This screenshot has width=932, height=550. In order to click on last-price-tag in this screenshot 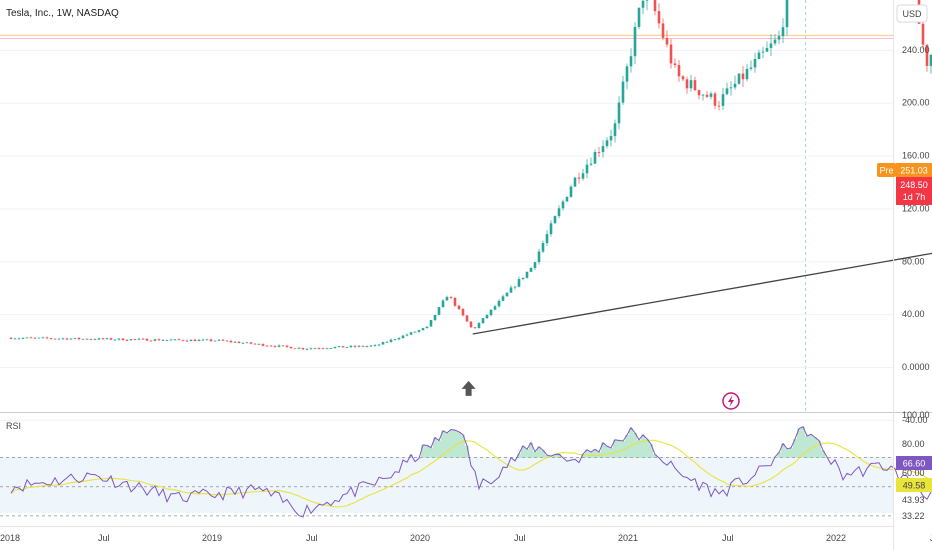, I will do `click(914, 191)`.